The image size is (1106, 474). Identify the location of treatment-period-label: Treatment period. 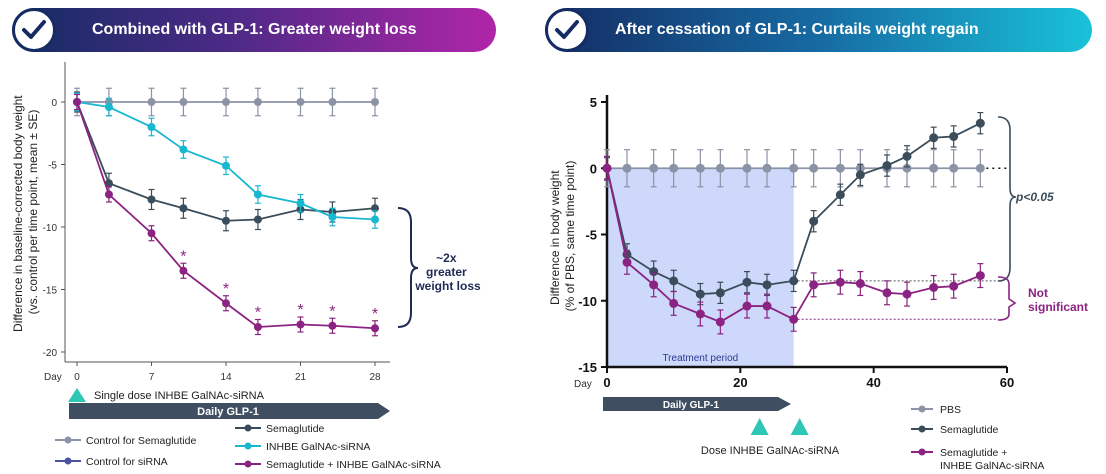
(700, 358).